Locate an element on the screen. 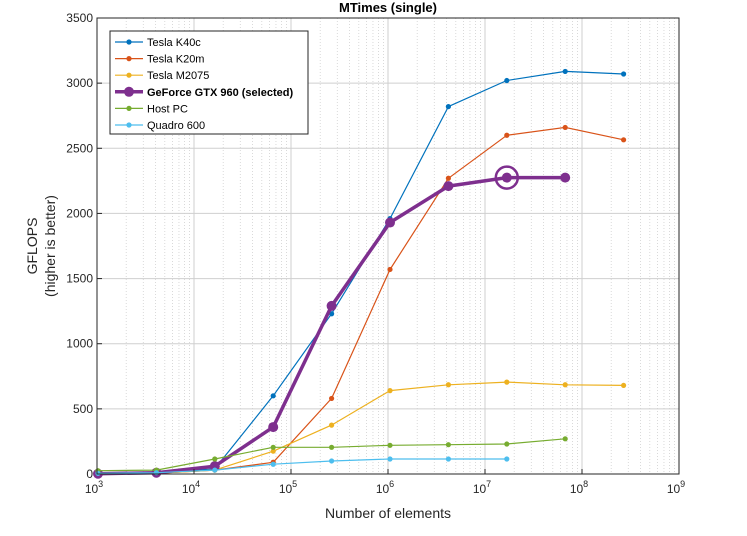 This screenshot has width=747, height=536. x-tick-label: 10⁴ is located at coordinates (191, 487).